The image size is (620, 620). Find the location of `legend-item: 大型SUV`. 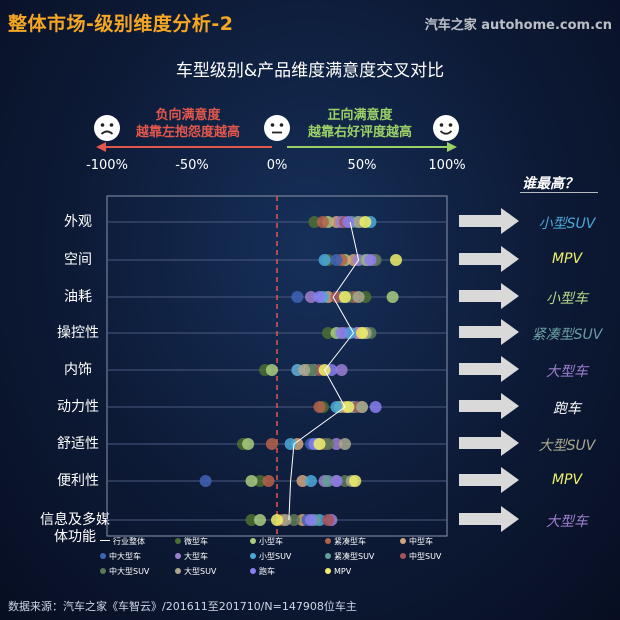

legend-item: 大型SUV is located at coordinates (195, 572).